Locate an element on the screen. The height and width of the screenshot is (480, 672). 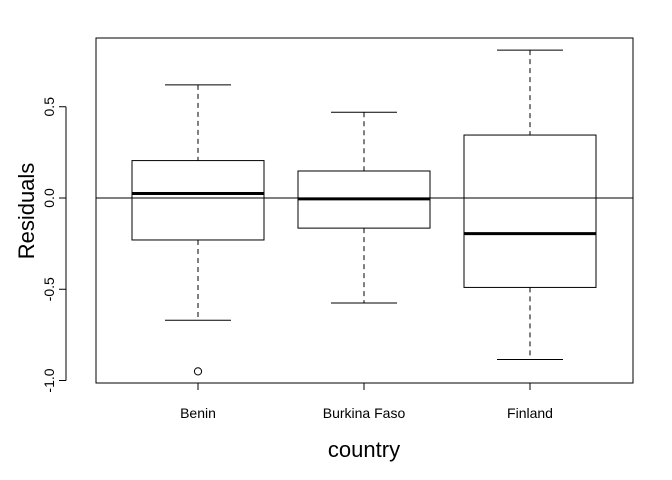
y-tick-label: 0.0 is located at coordinates (49, 198).